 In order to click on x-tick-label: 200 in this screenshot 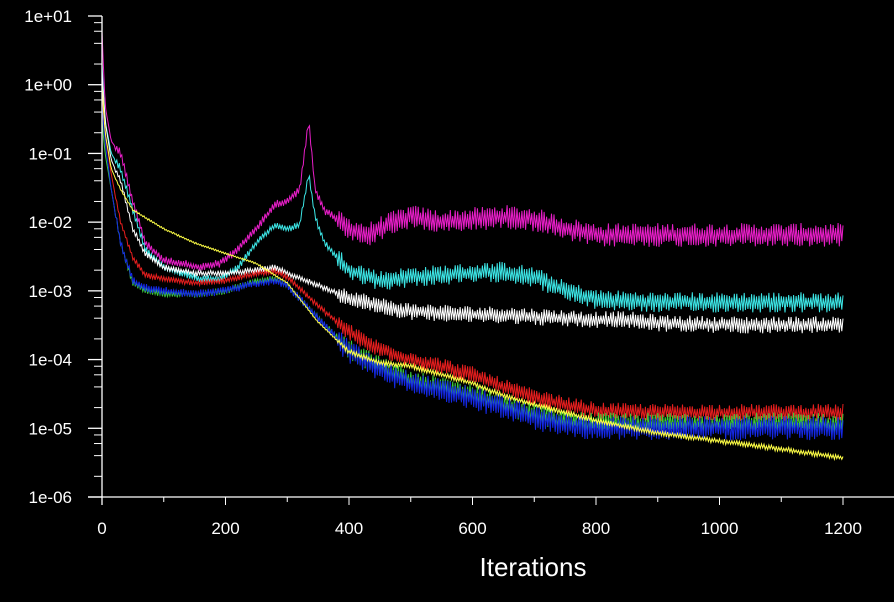, I will do `click(225, 528)`.